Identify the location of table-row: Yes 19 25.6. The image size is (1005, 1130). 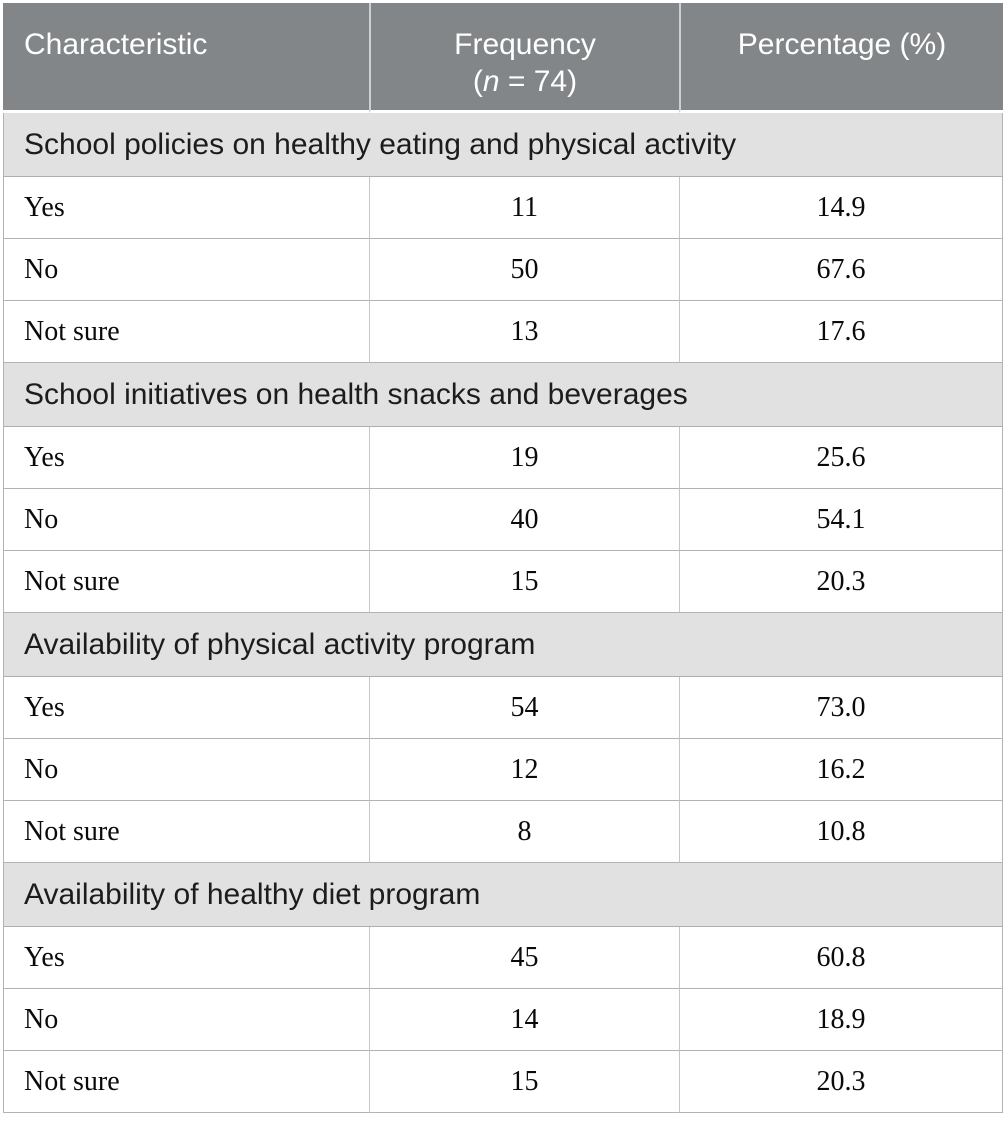
(503, 458).